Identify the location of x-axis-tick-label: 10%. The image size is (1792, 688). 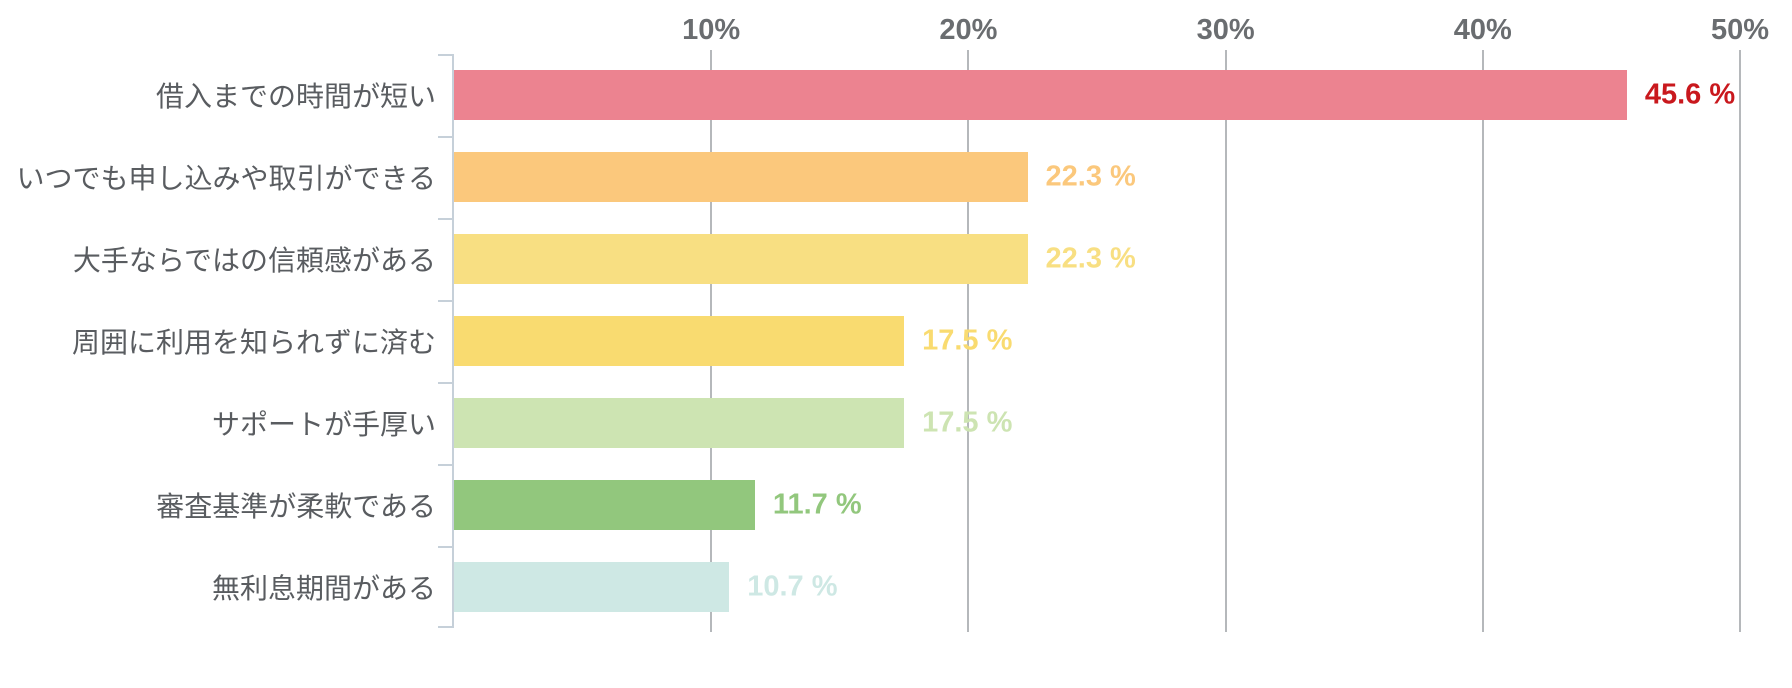
(711, 30).